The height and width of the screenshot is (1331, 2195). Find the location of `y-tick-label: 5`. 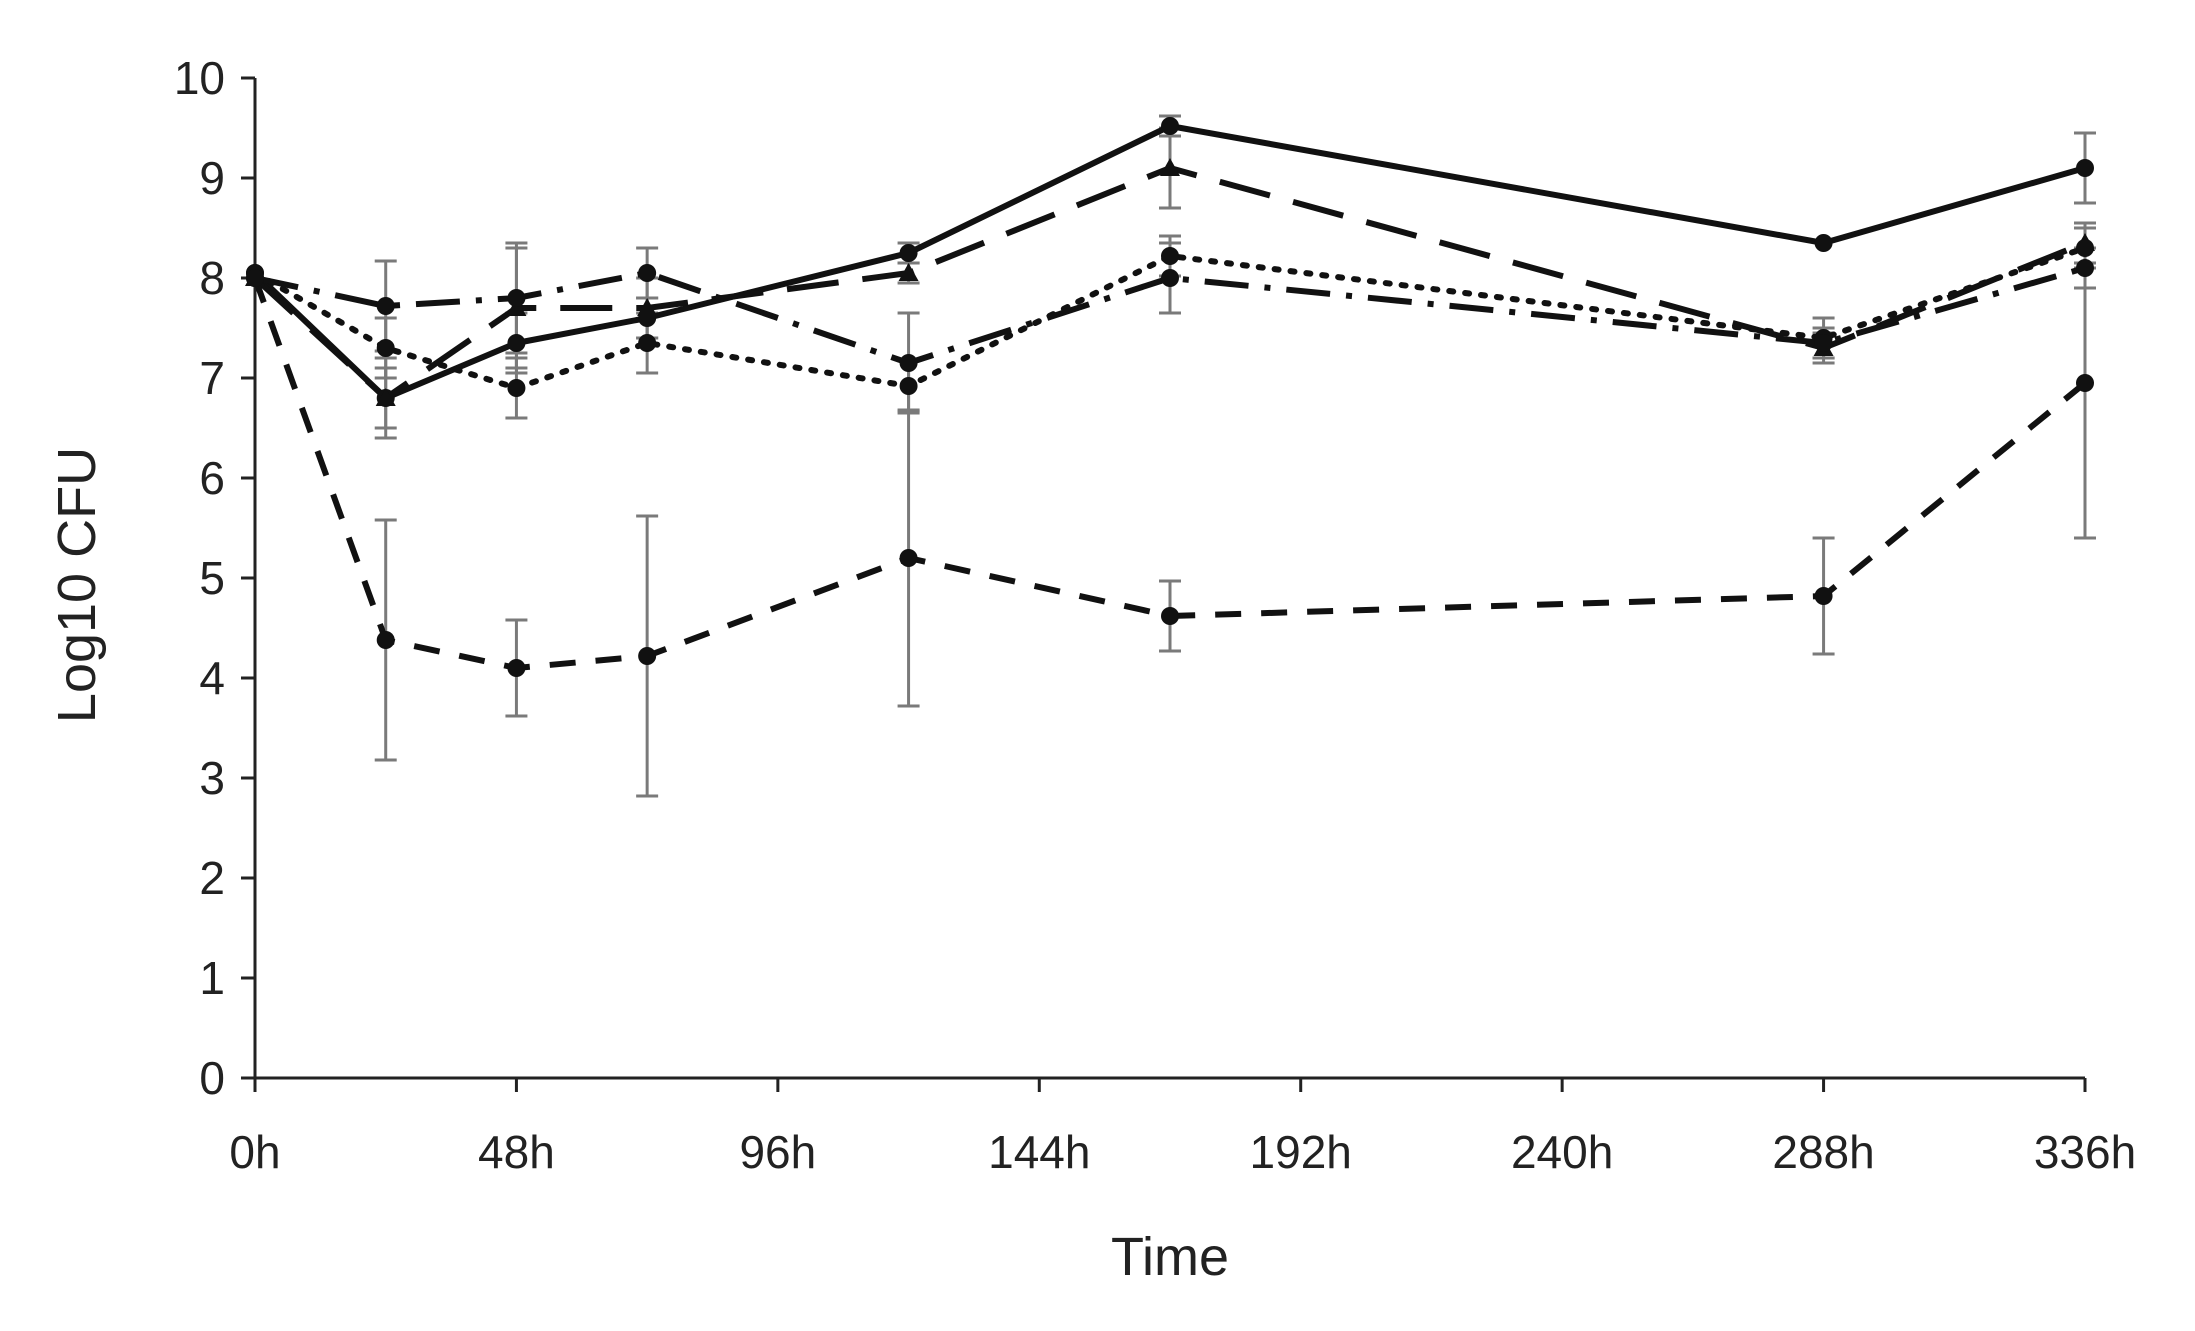

y-tick-label: 5 is located at coordinates (212, 578).